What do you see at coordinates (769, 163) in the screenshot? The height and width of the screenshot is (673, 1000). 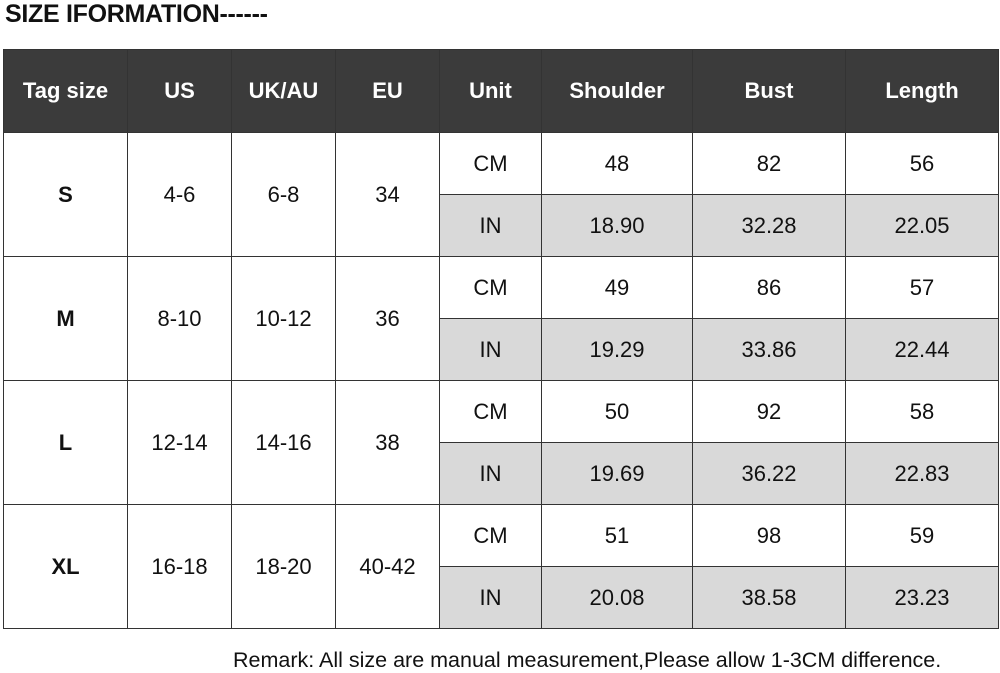 I see `bust-cell: 82` at bounding box center [769, 163].